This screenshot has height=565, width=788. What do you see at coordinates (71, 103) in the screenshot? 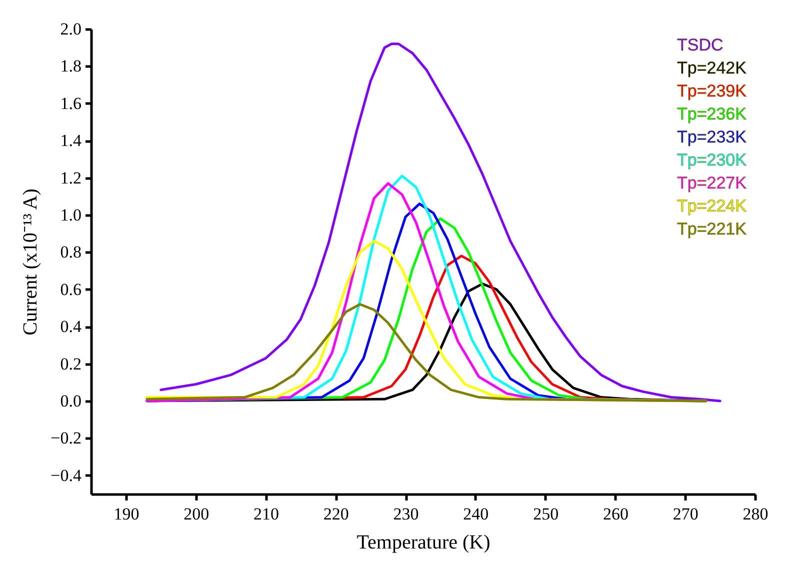
I see `y-tick-label: 1.6` at bounding box center [71, 103].